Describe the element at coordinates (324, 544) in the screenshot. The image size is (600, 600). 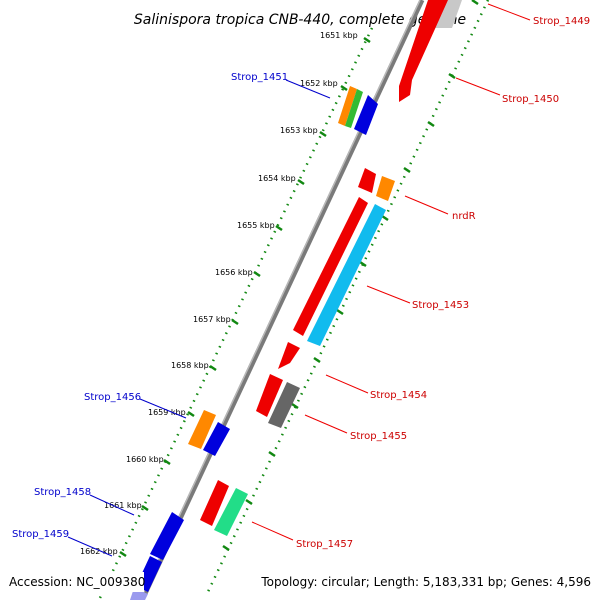
I see `label-strop-1457: Strop_1457` at that location.